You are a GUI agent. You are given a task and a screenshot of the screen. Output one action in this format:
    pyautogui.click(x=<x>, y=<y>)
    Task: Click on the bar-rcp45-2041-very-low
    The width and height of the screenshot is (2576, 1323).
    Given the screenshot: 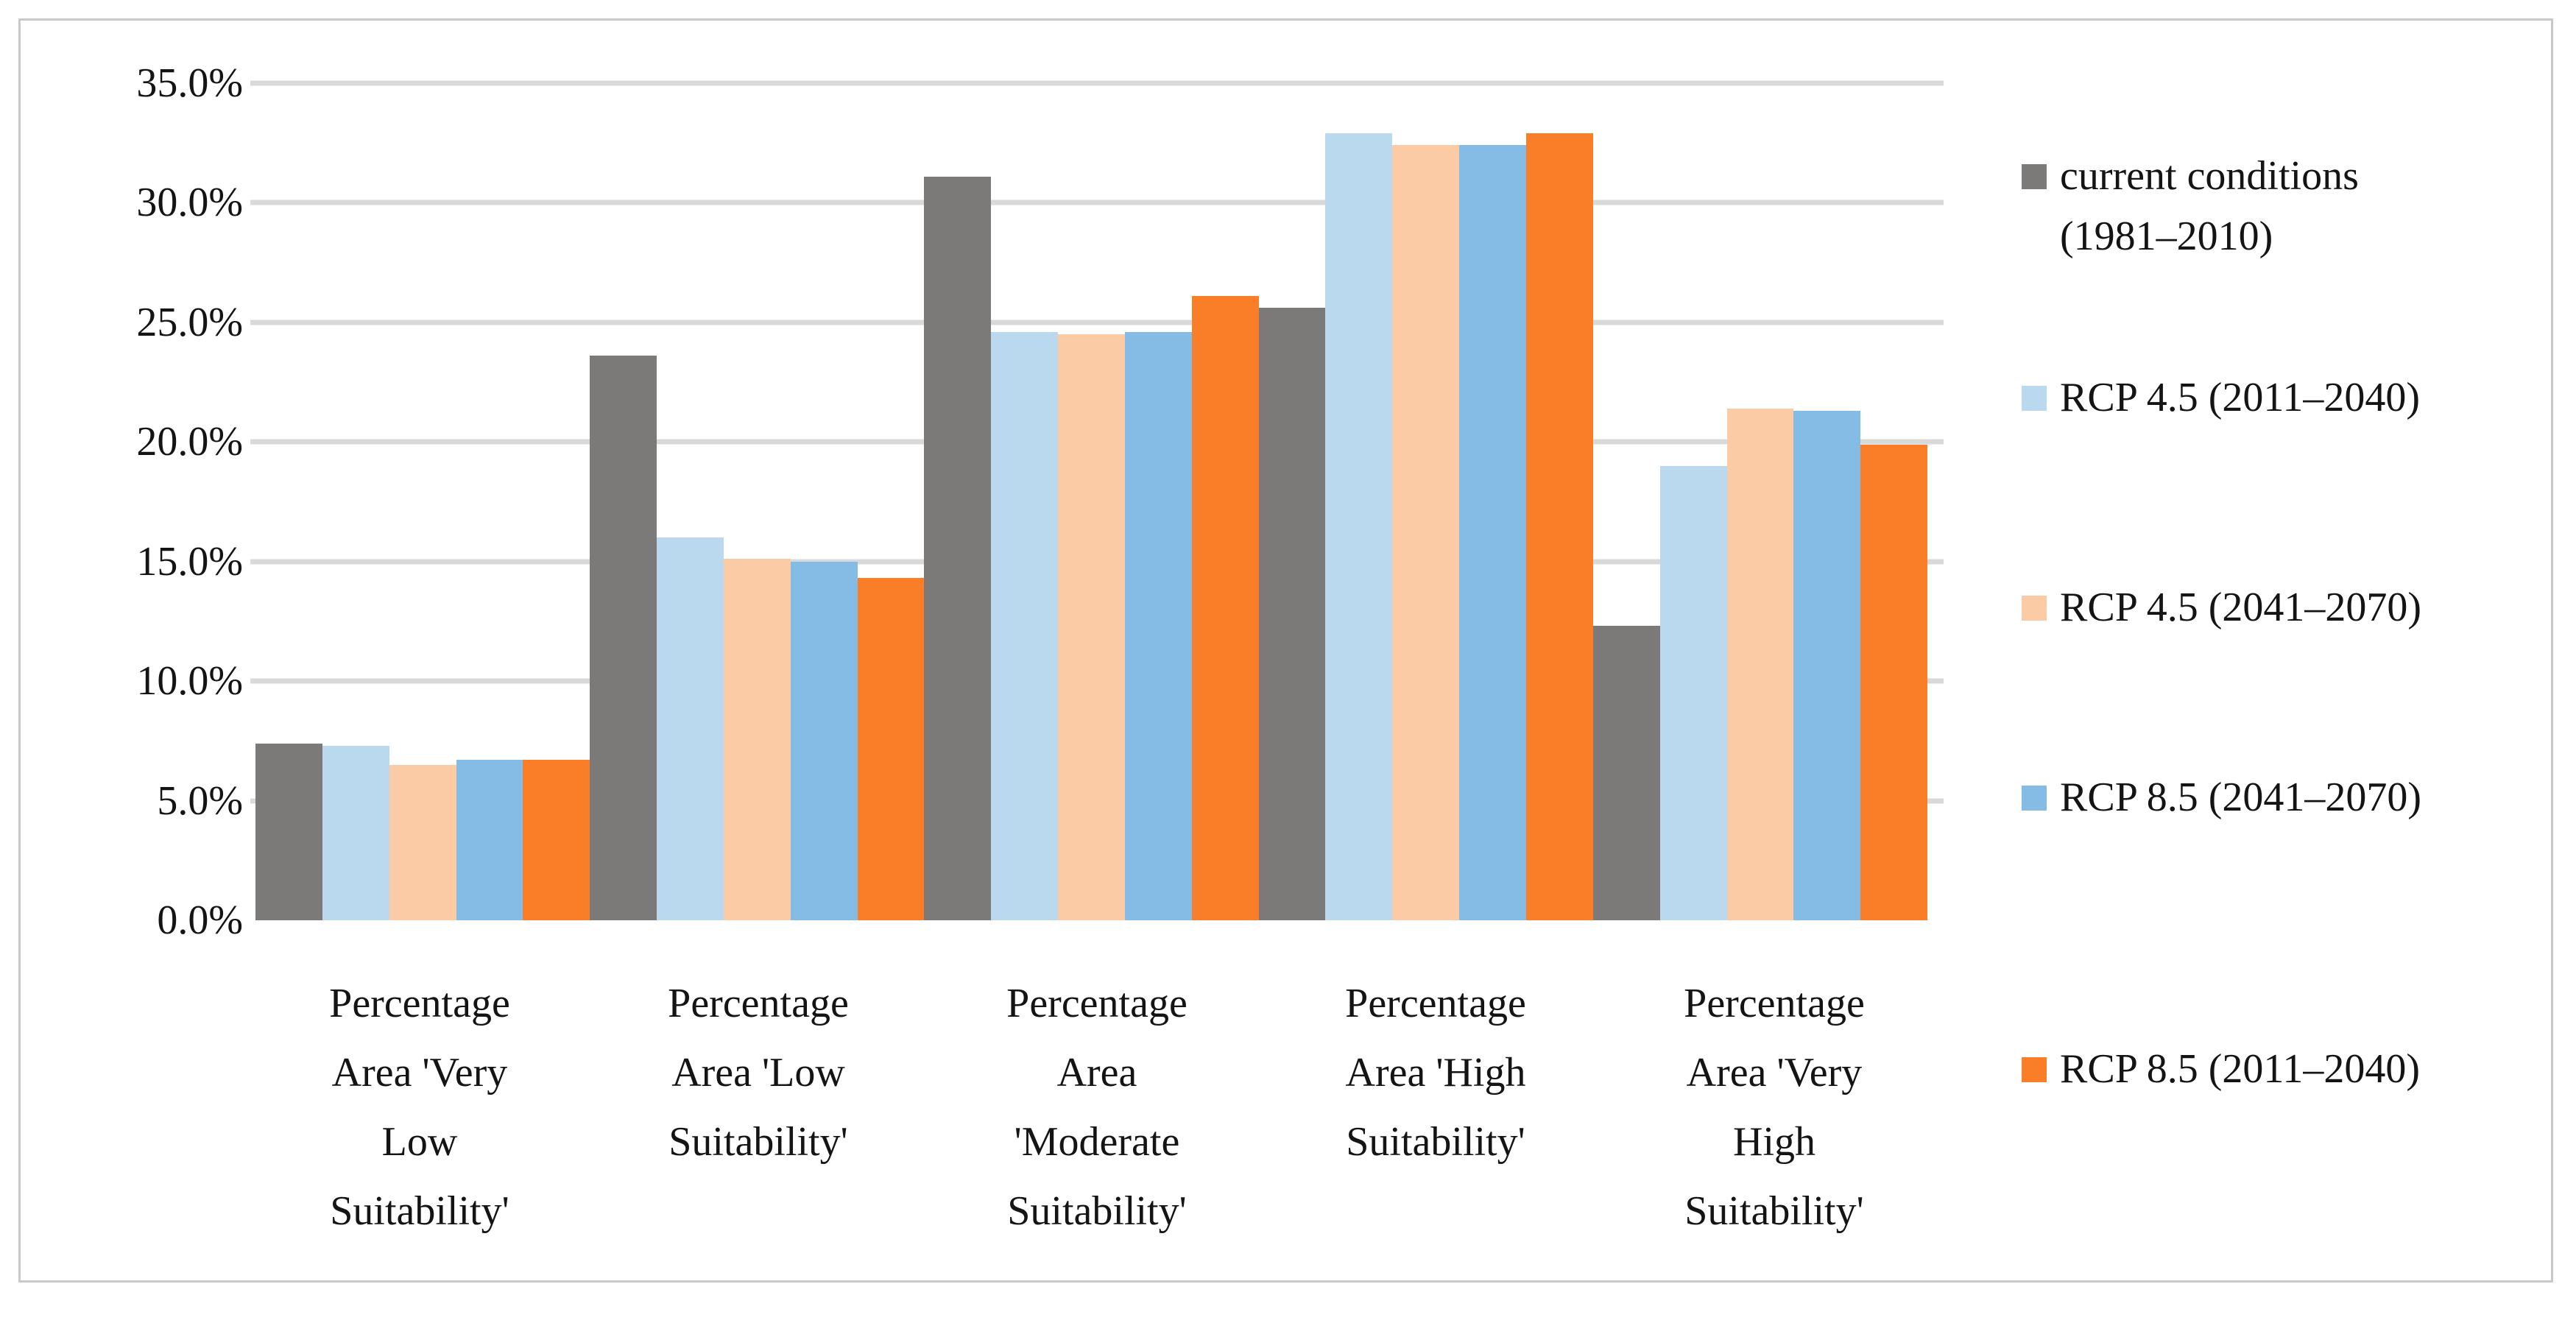 What is the action you would take?
    pyautogui.click(x=422, y=842)
    